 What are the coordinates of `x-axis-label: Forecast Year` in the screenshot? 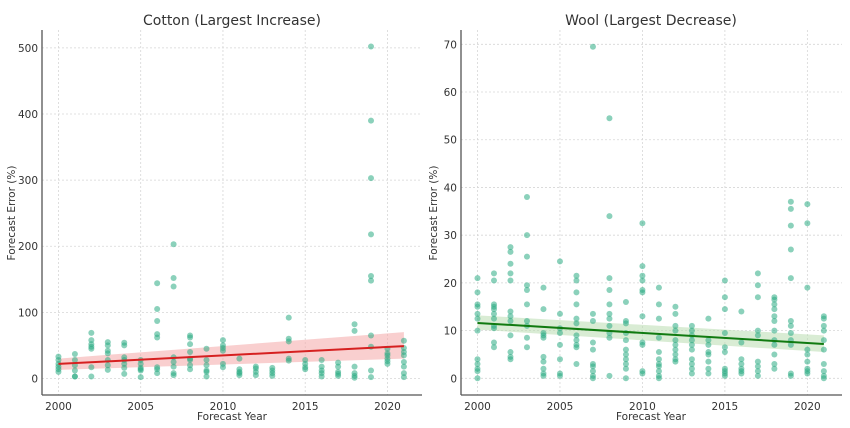 It's located at (232, 417).